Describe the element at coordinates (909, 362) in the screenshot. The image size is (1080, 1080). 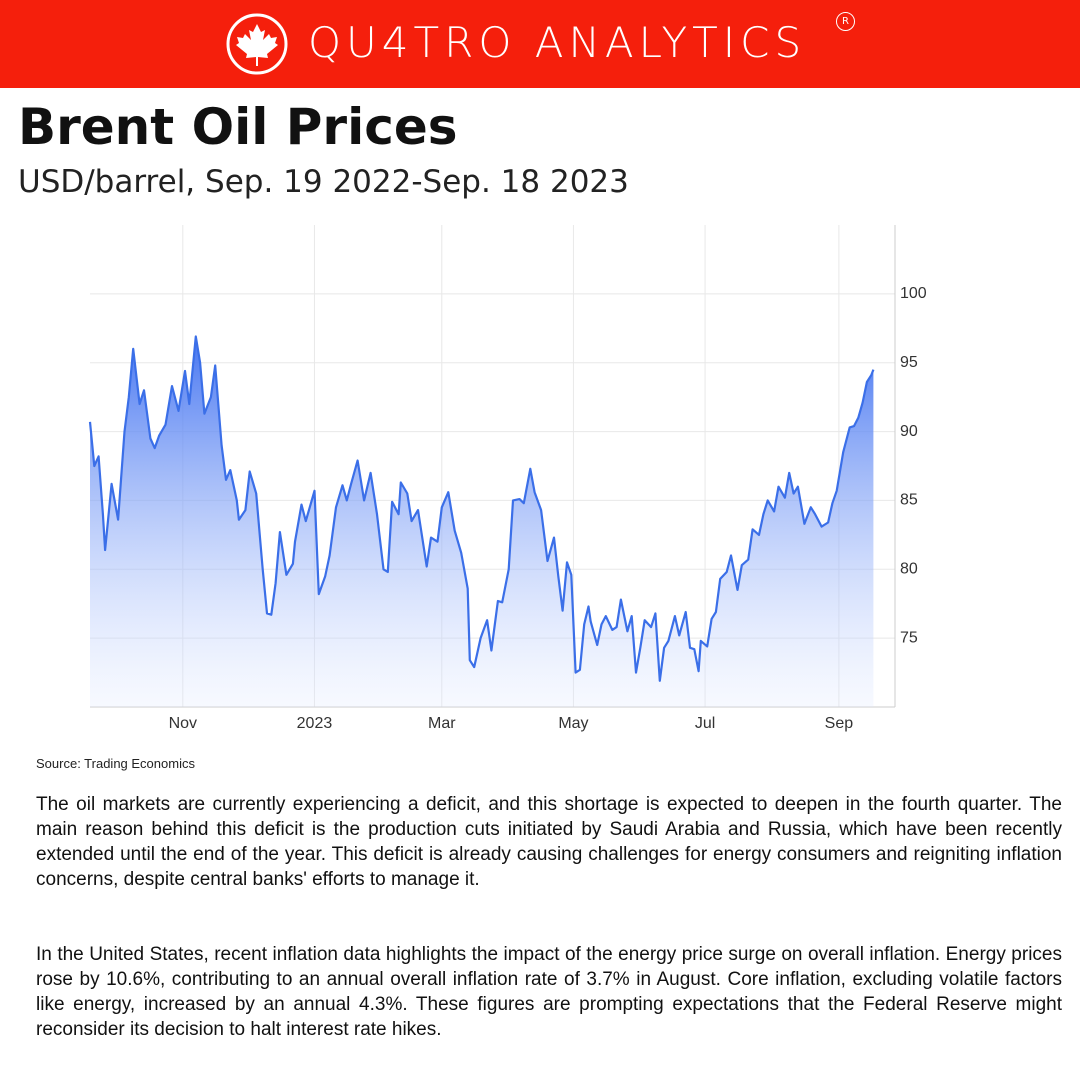
I see `y-tick-label: 95` at that location.